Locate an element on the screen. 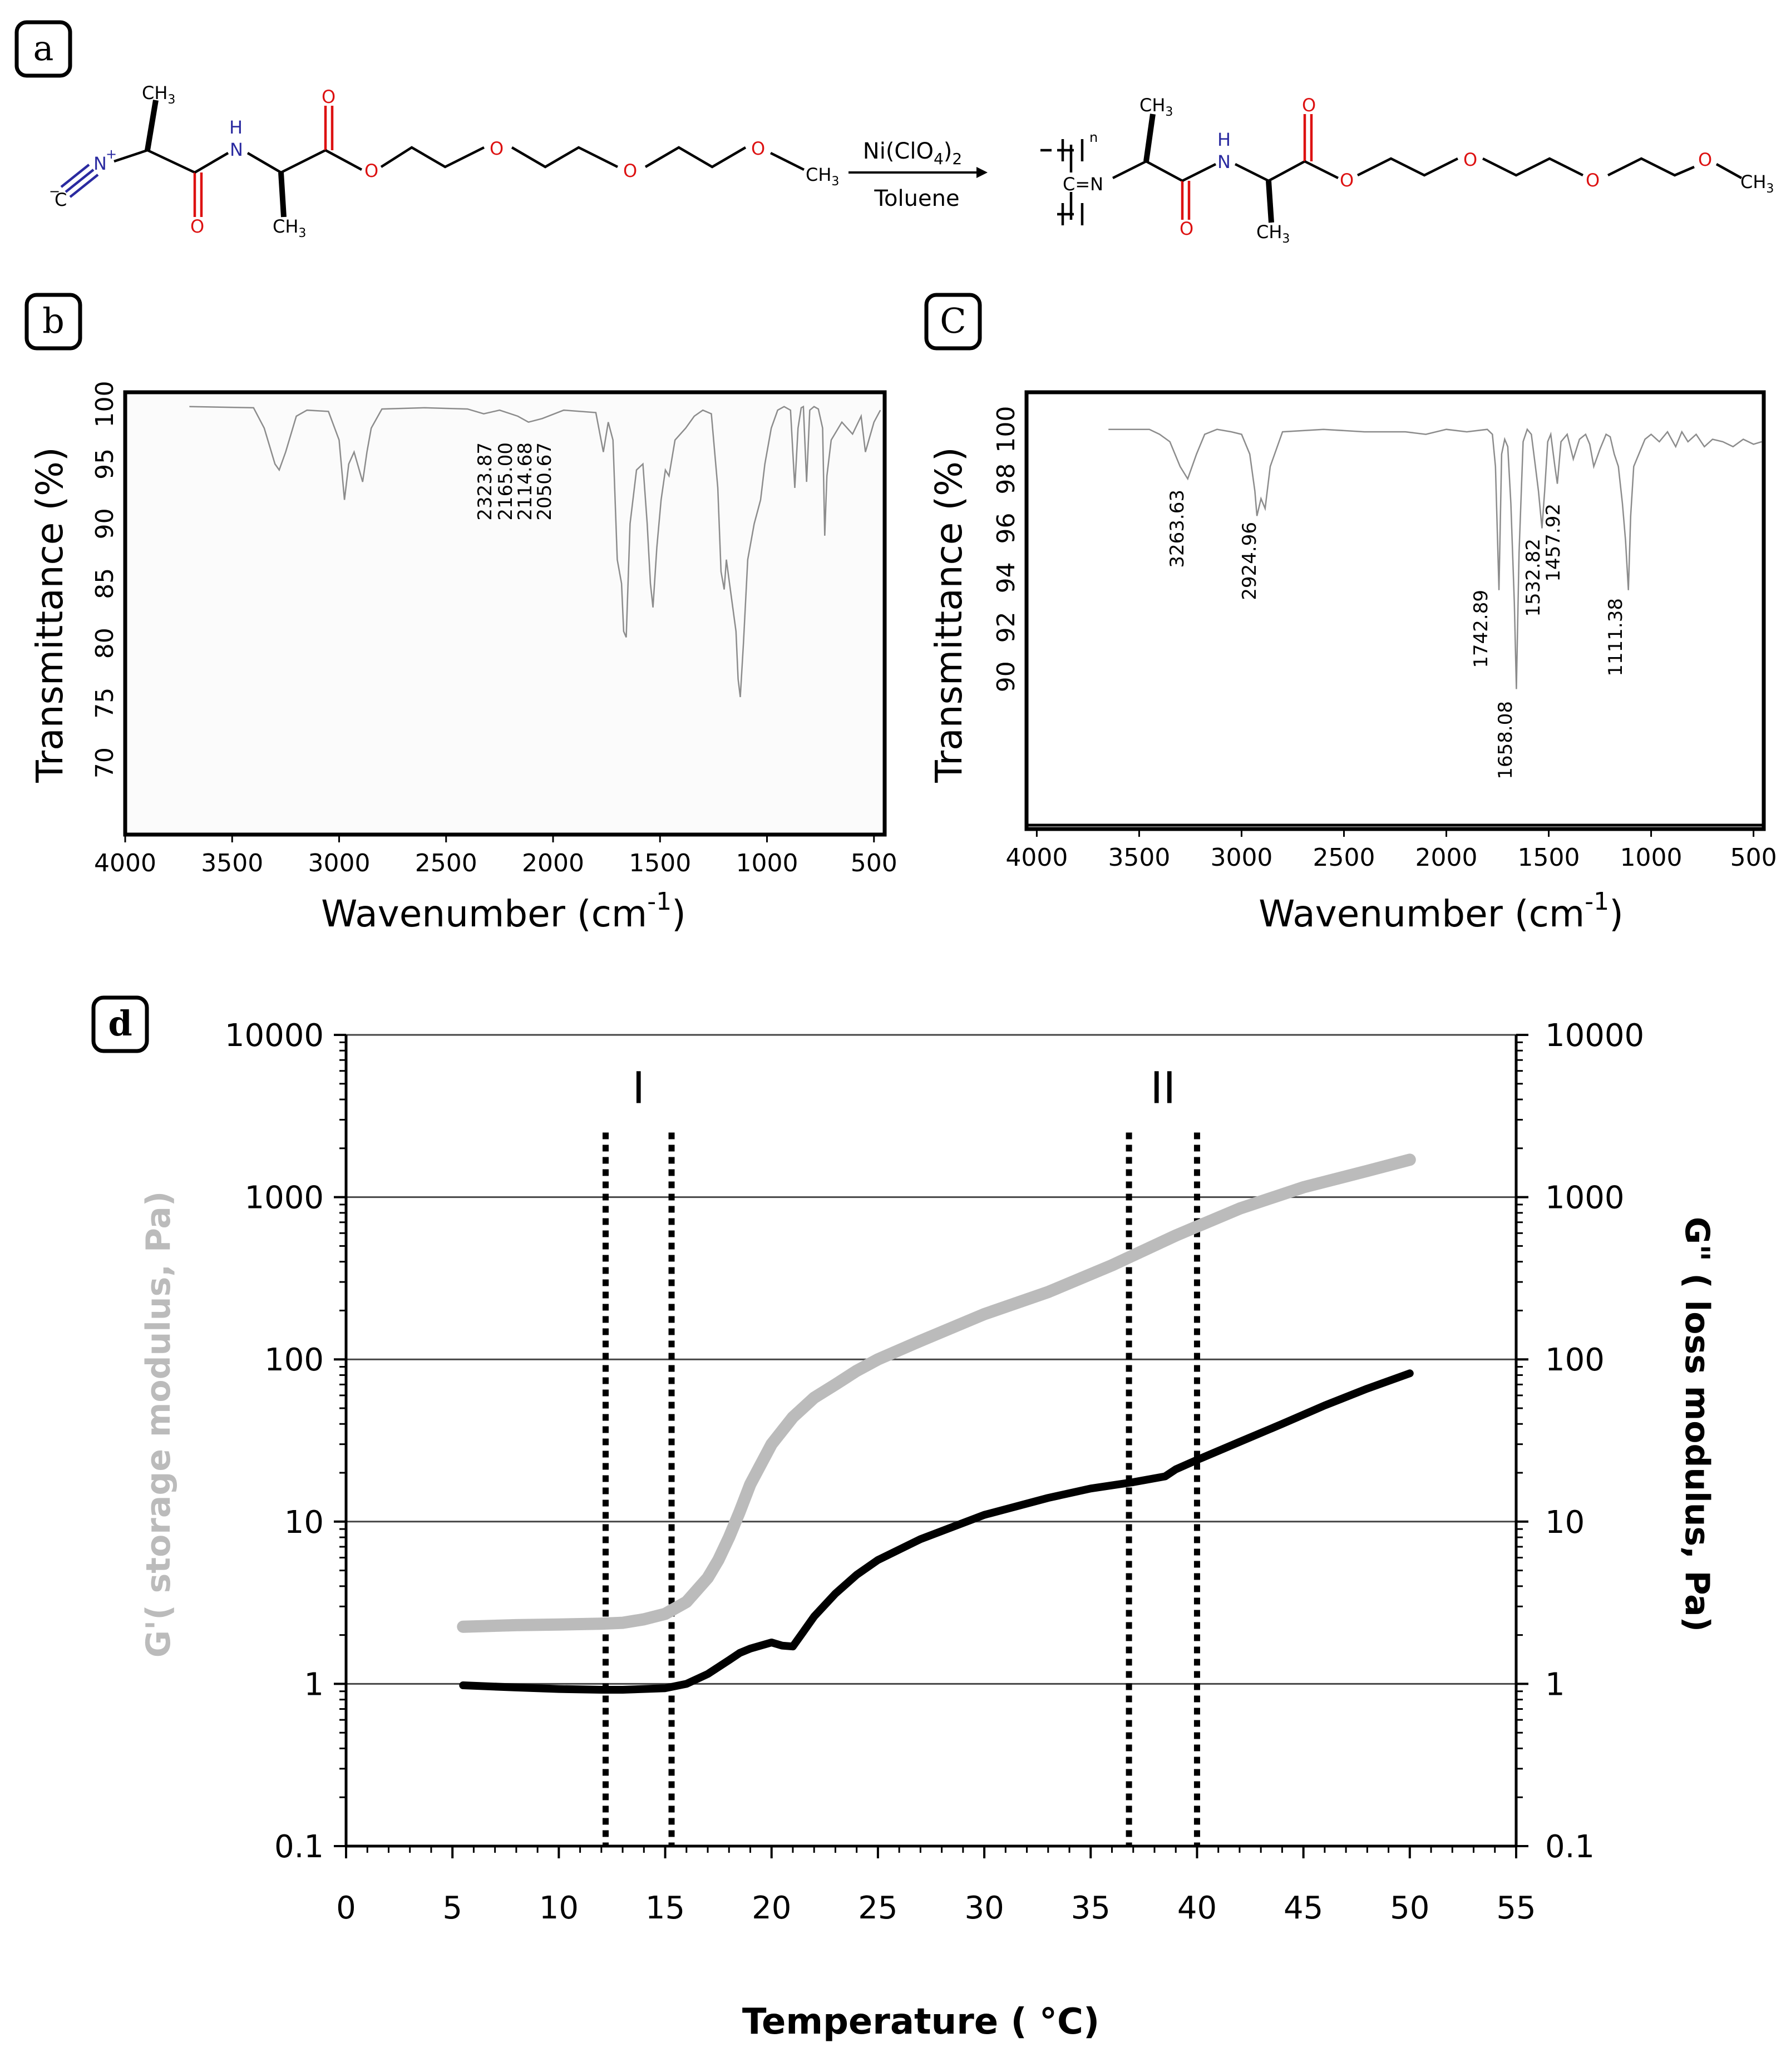 The height and width of the screenshot is (2072, 1781). x-tick-label: 3500 is located at coordinates (1139, 857).